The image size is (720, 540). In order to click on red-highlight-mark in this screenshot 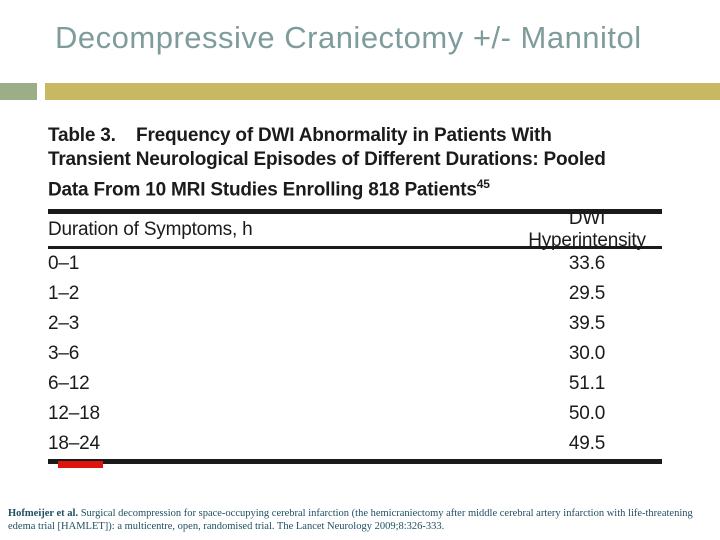, I will do `click(80, 464)`.